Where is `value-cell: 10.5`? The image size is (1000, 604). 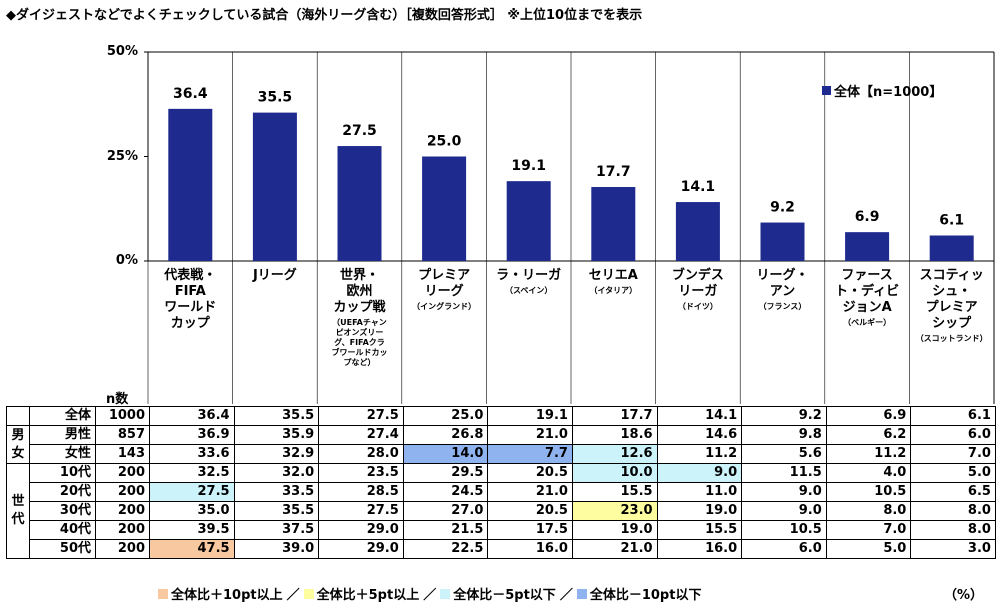 value-cell: 10.5 is located at coordinates (784, 530).